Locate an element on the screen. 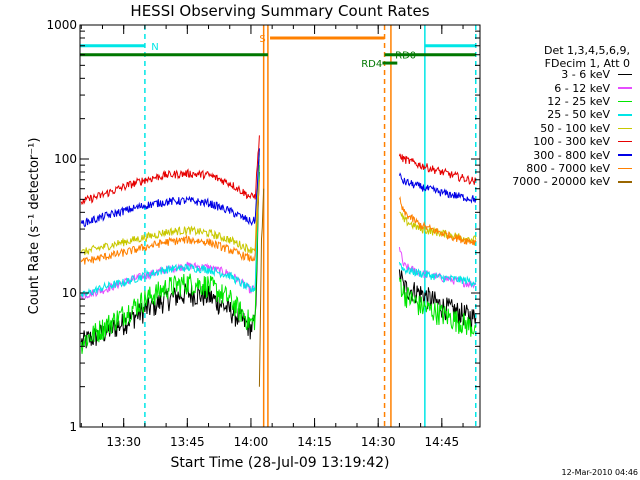 This screenshot has width=640, height=480. legend-item: 7000 - 20000 keV is located at coordinates (572, 181).